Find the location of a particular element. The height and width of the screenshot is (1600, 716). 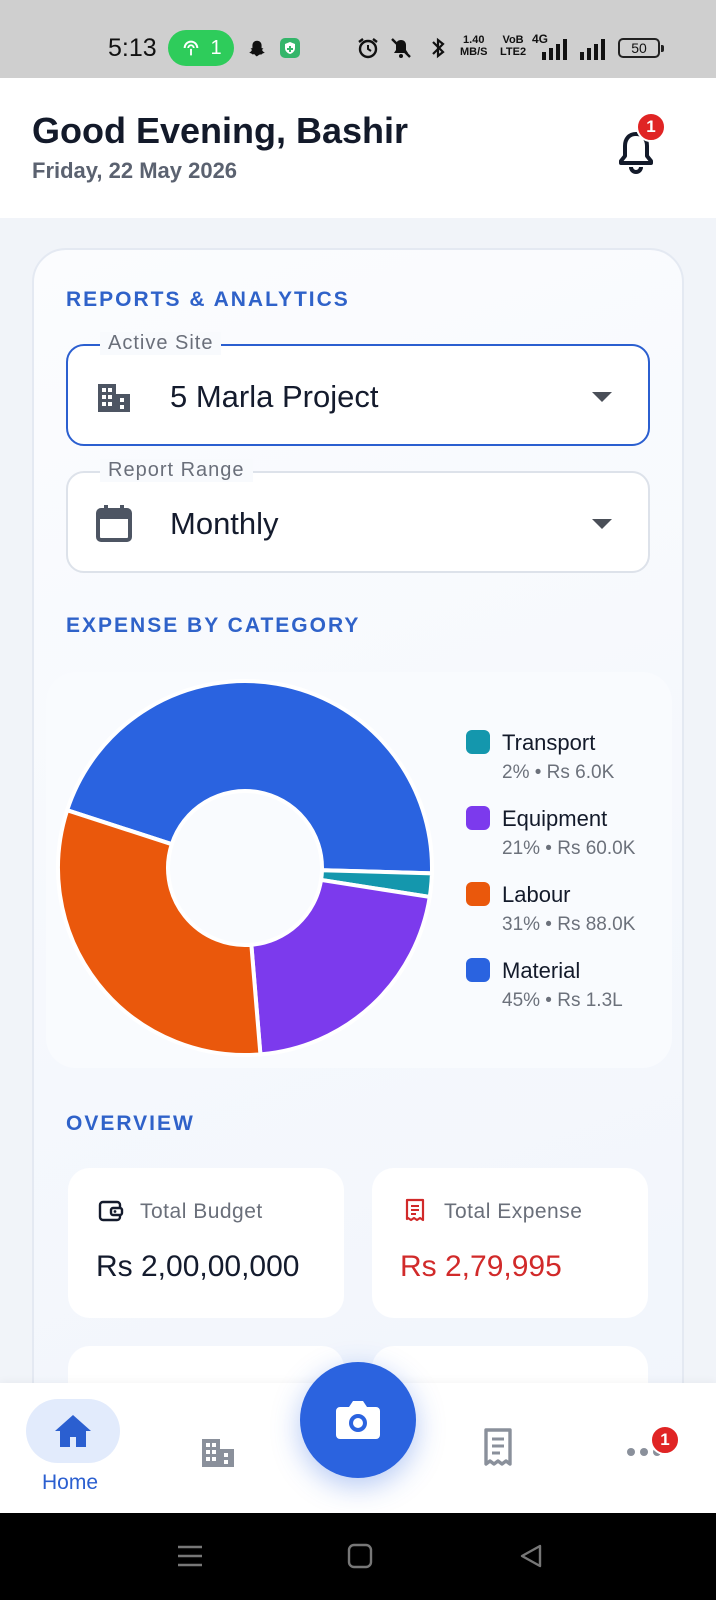

hotspot-count: 1 is located at coordinates (216, 47).